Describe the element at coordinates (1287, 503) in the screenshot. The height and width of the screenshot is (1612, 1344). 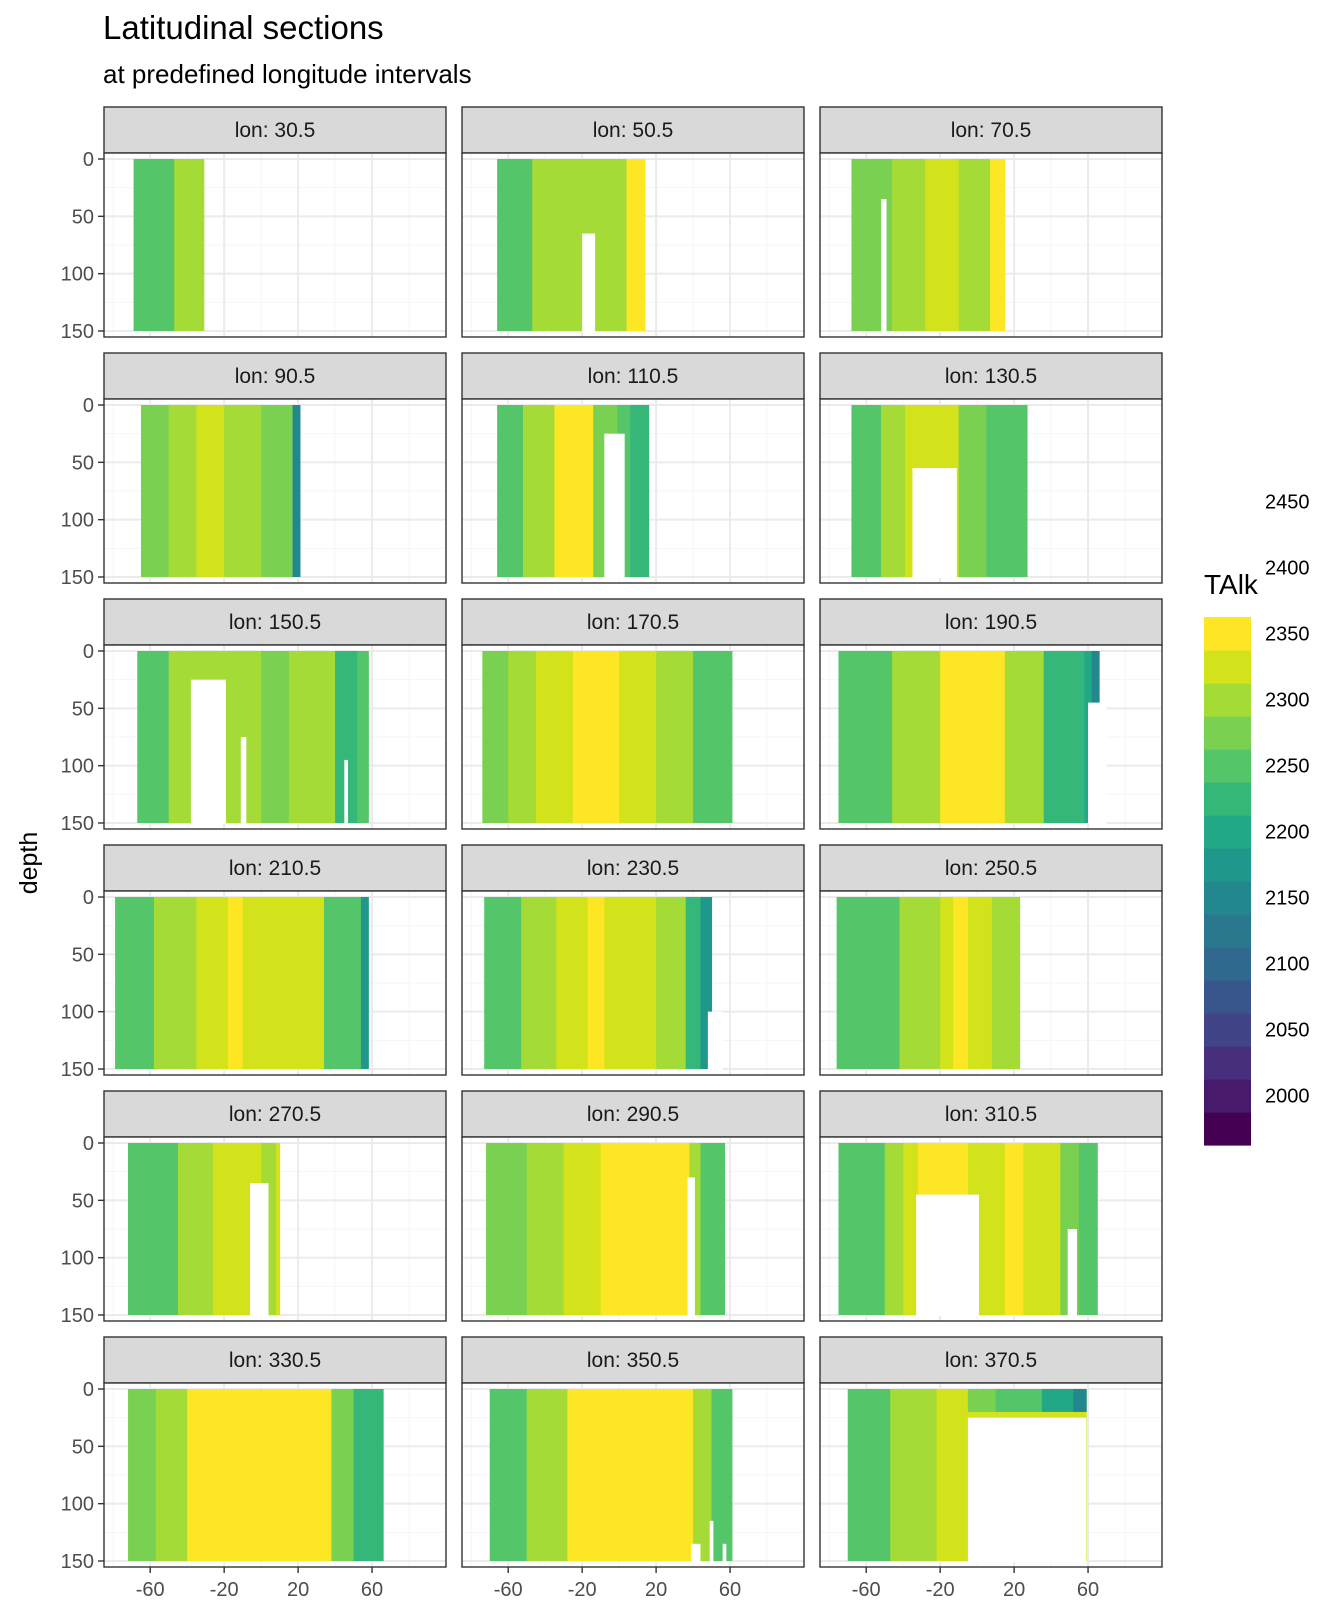
I see `legend-break-label: 2450` at that location.